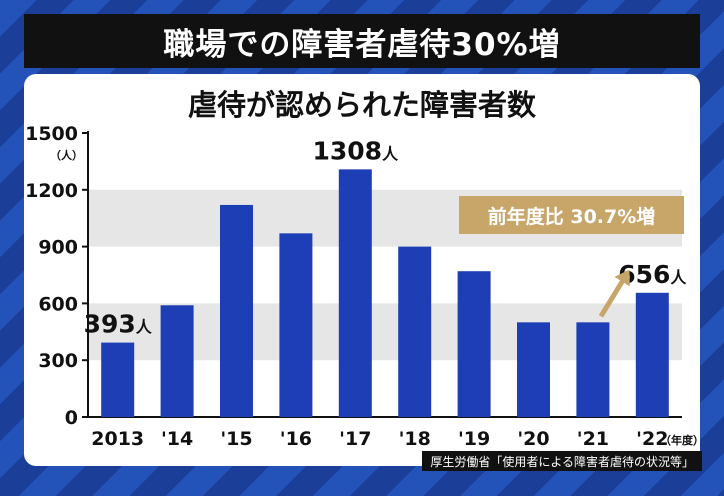 The height and width of the screenshot is (496, 724). I want to click on annotation-box, so click(571, 215).